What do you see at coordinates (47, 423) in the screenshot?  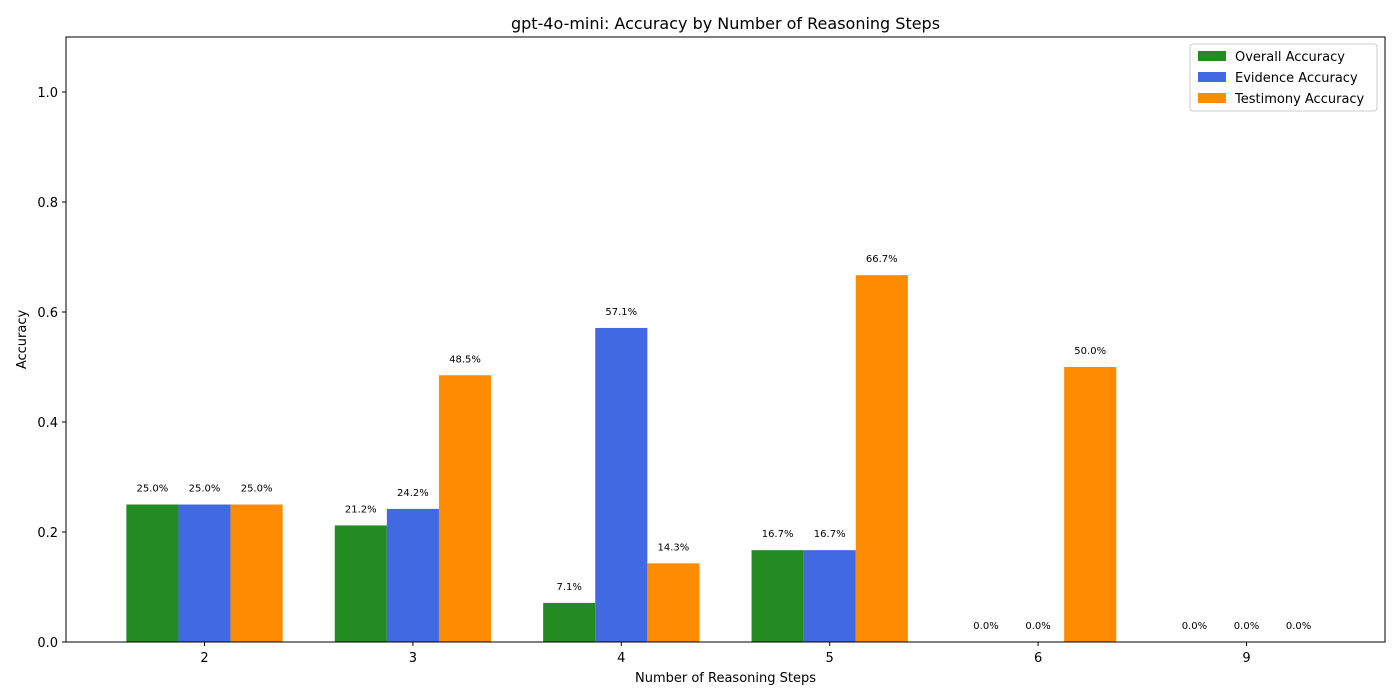 I see `y-tick-label: 0.4` at bounding box center [47, 423].